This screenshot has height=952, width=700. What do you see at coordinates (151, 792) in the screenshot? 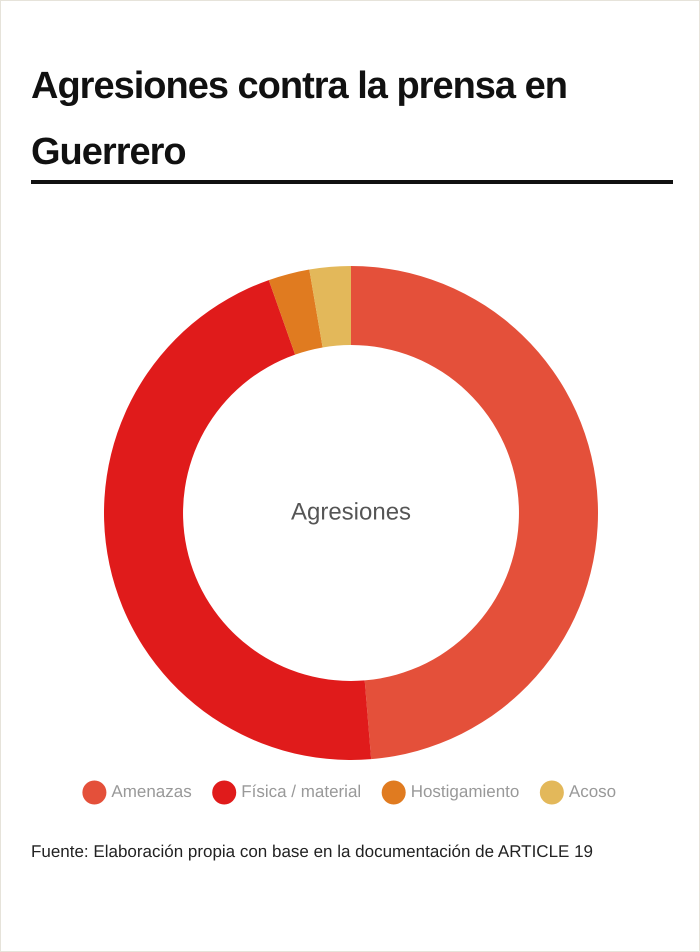
I see `legend-label: Amenazas` at bounding box center [151, 792].